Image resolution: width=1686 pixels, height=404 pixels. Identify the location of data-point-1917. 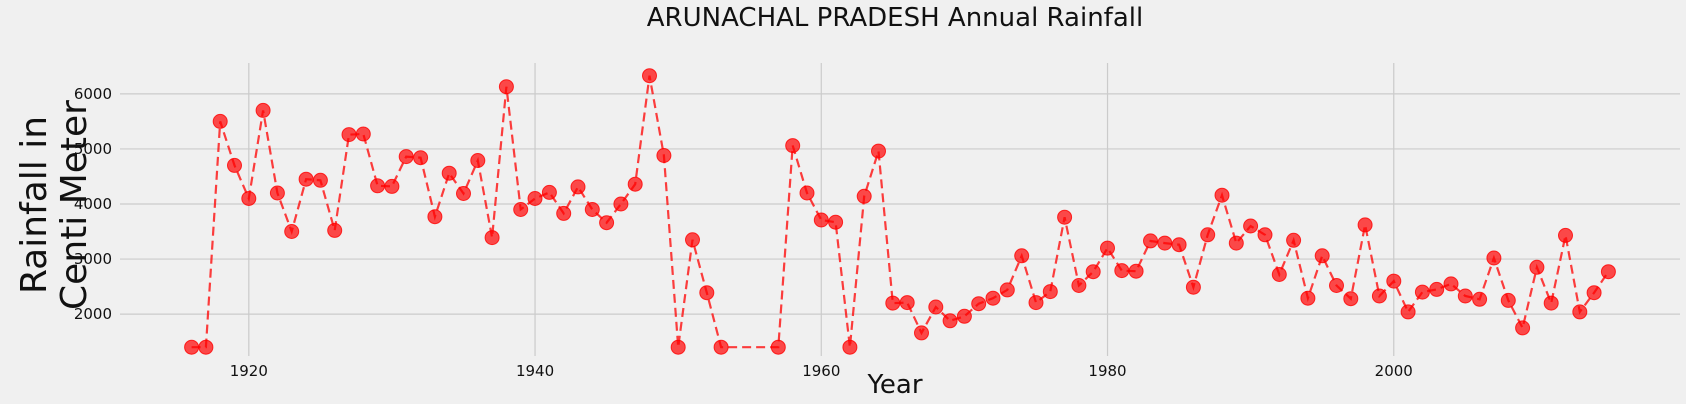
(206, 347).